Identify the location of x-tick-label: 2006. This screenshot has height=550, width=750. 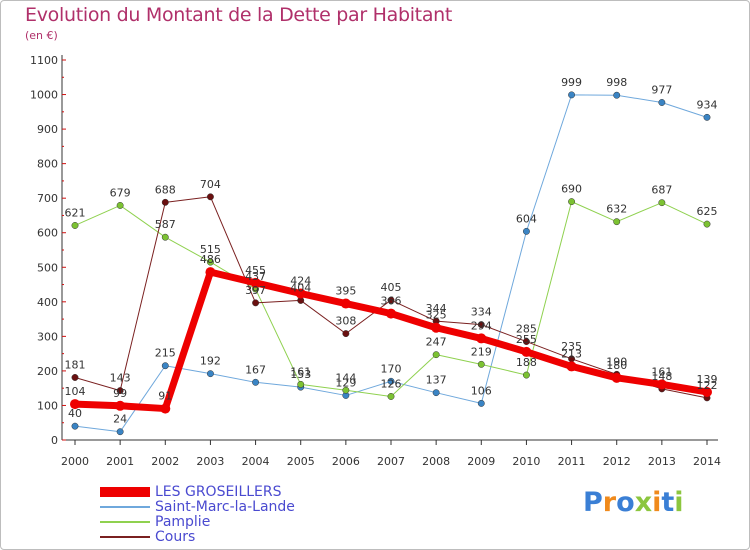
(346, 461).